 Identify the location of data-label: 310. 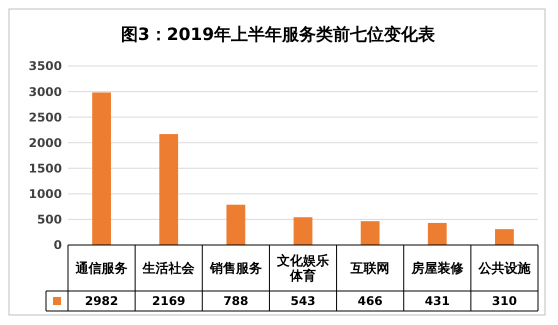
(504, 301).